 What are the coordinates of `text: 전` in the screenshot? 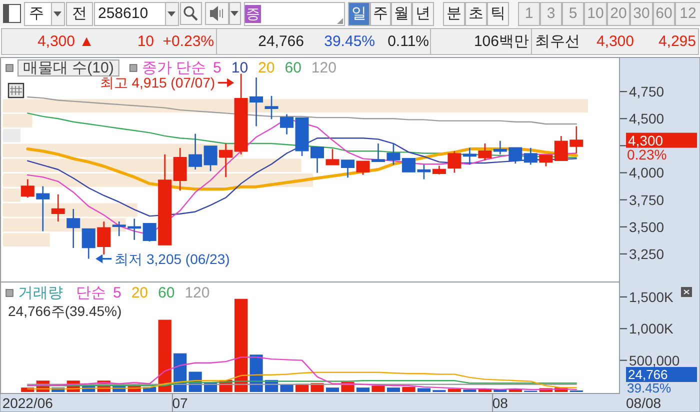 It's located at (79, 13).